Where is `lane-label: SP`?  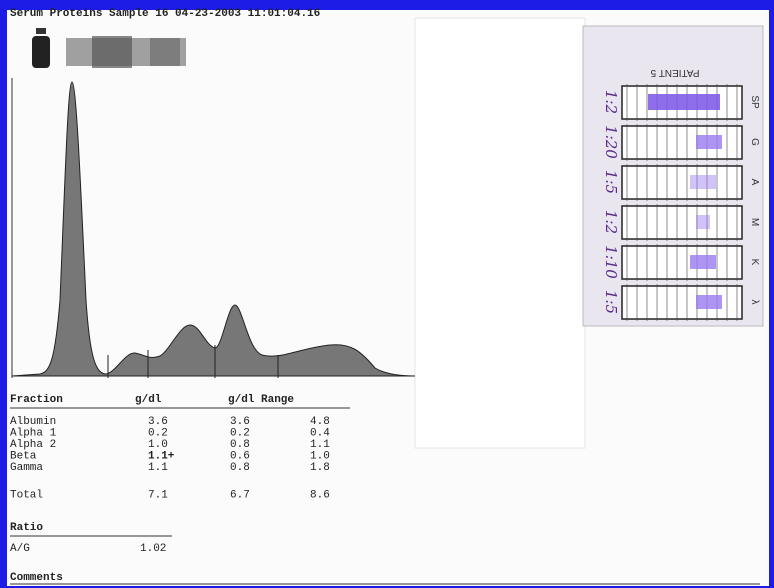 lane-label: SP is located at coordinates (754, 102).